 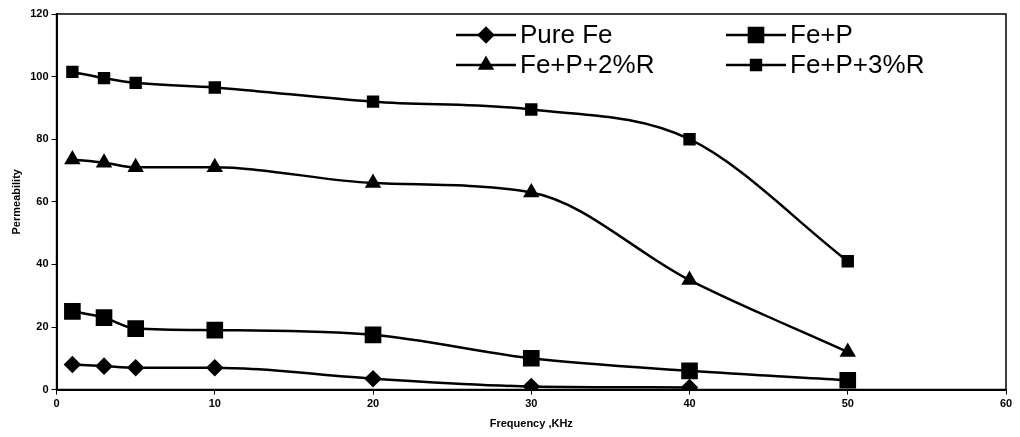 What do you see at coordinates (857, 64) in the screenshot?
I see `legend-label: Fe+P+3%R` at bounding box center [857, 64].